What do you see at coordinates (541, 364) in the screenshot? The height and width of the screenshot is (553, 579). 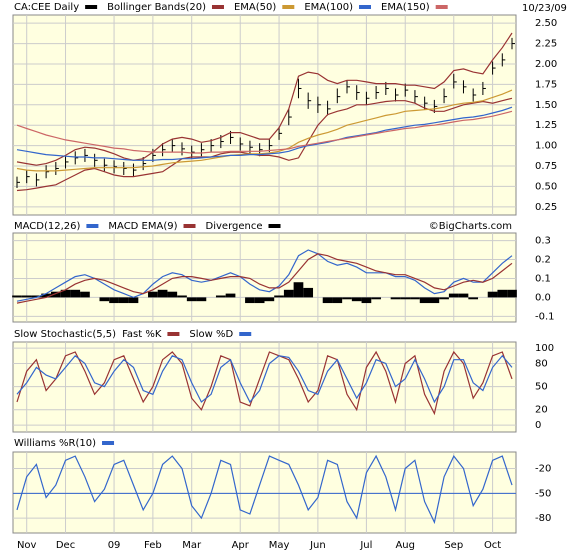 I see `y-tick-label: 80` at bounding box center [541, 364].